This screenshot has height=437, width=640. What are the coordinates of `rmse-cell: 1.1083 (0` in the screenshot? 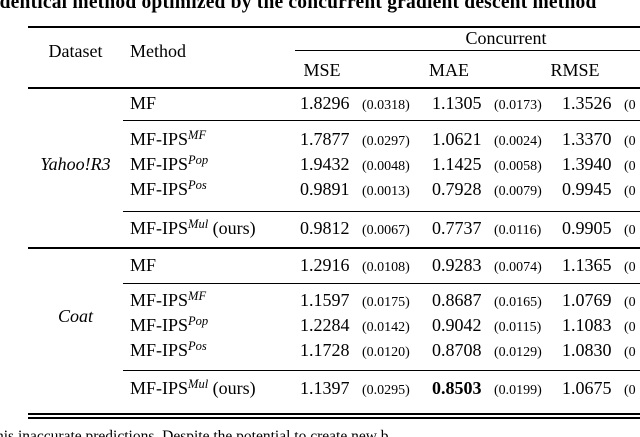 It's located at (599, 325).